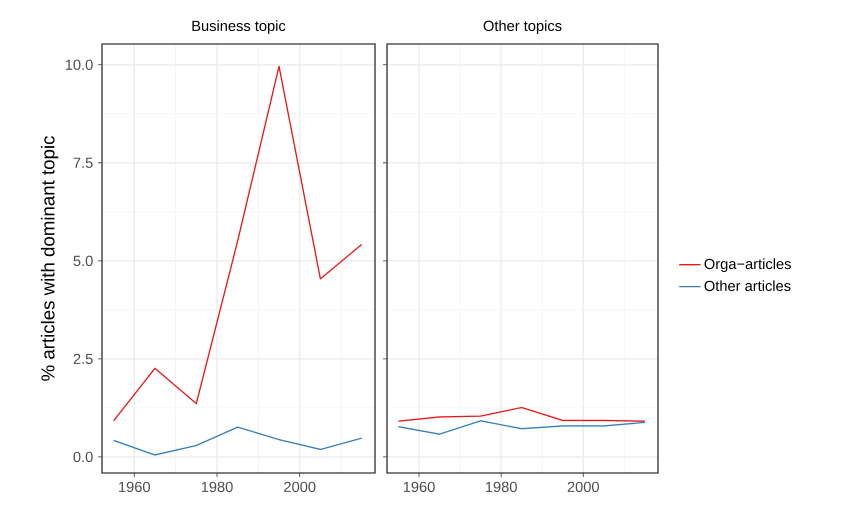 The image size is (863, 509). What do you see at coordinates (83, 261) in the screenshot?
I see `y-tick-label: 5.0` at bounding box center [83, 261].